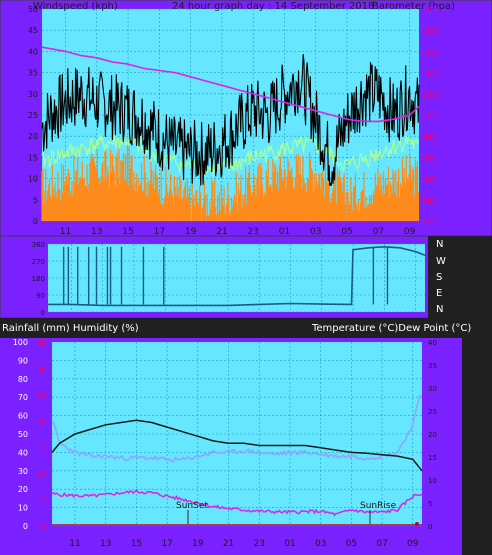  What do you see at coordinates (430, 504) in the screenshot?
I see `temperature-ytick: 5` at bounding box center [430, 504].